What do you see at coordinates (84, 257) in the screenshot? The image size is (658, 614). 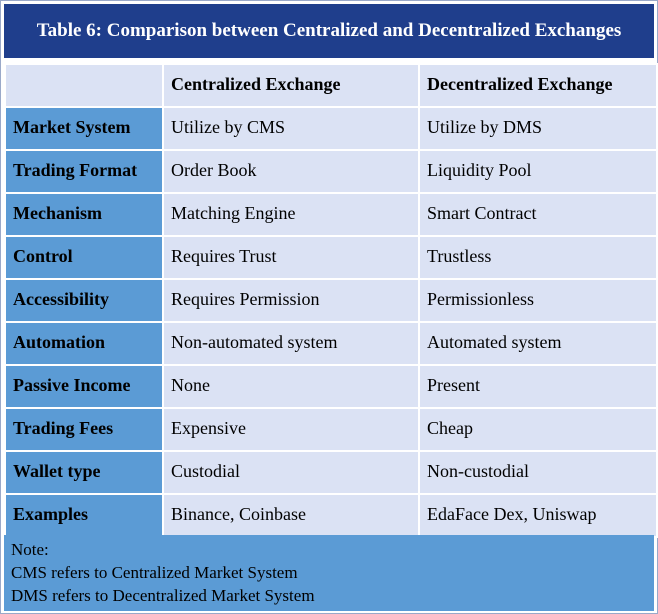 I see `row-label: Control` at bounding box center [84, 257].